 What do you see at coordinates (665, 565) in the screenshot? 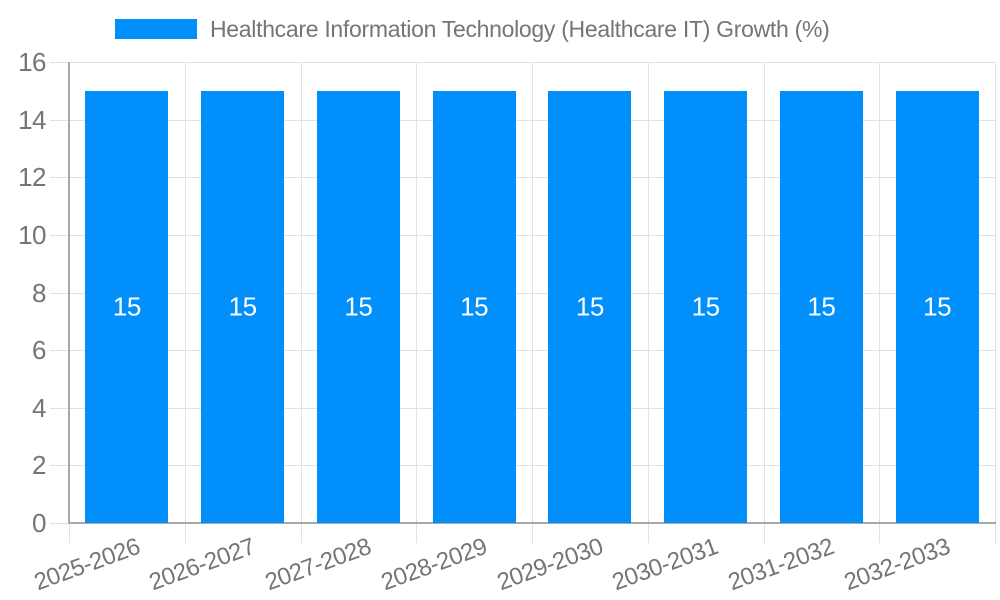
I see `x-axis-tick-label: 2030-2031` at bounding box center [665, 565].